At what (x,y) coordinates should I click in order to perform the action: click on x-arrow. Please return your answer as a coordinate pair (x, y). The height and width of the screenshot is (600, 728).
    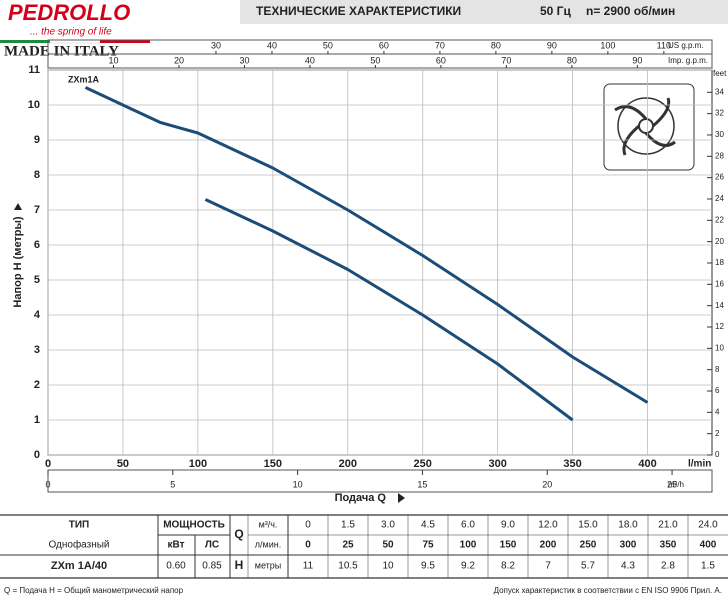
    Looking at the image, I should click on (401, 498).